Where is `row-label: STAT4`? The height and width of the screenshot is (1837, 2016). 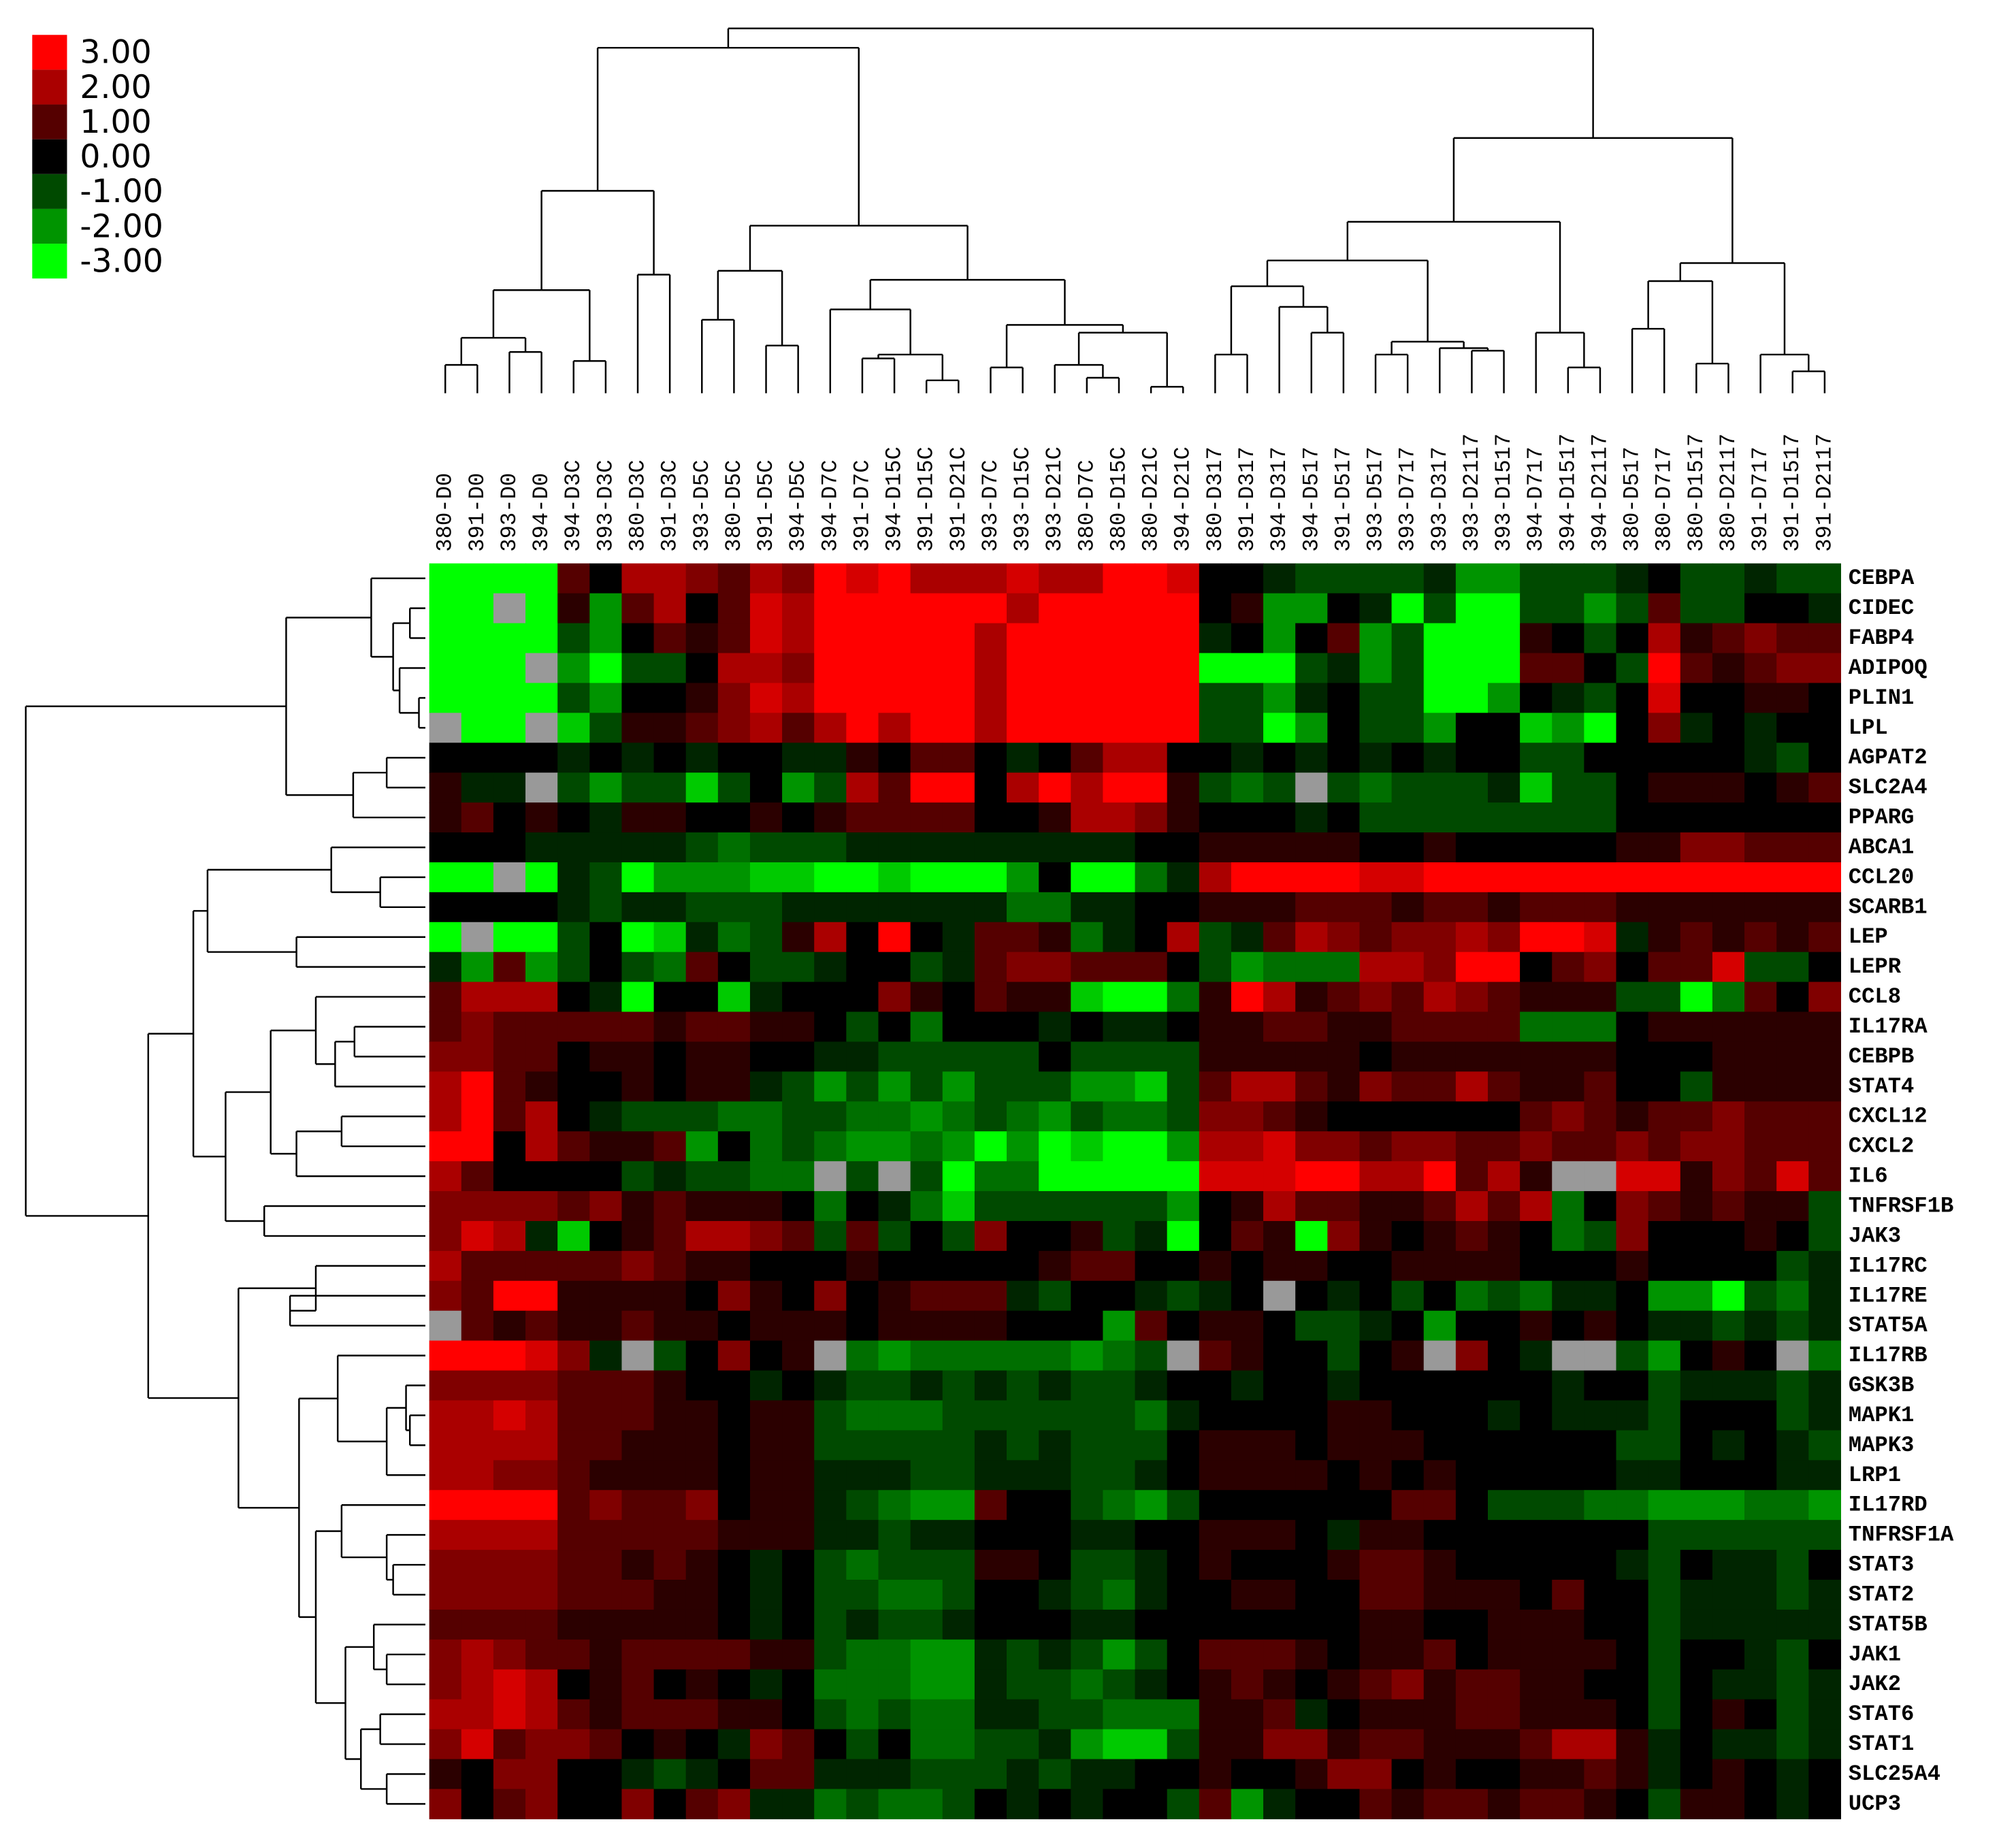
row-label: STAT4 is located at coordinates (1882, 1086).